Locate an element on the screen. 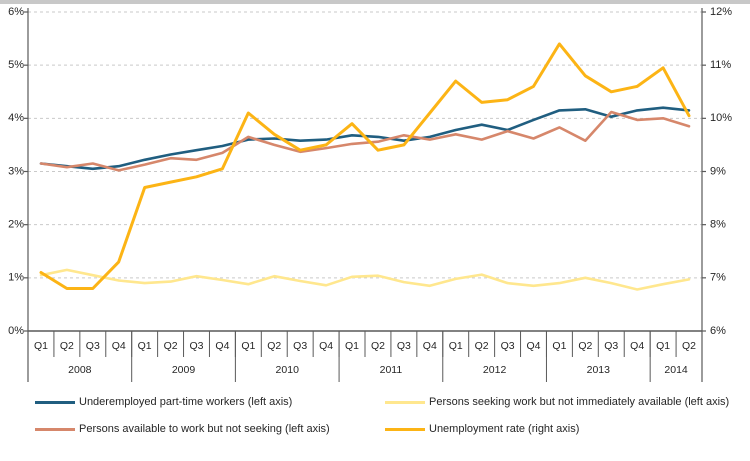  y-axis-tick-label-left: 0% is located at coordinates (16, 331).